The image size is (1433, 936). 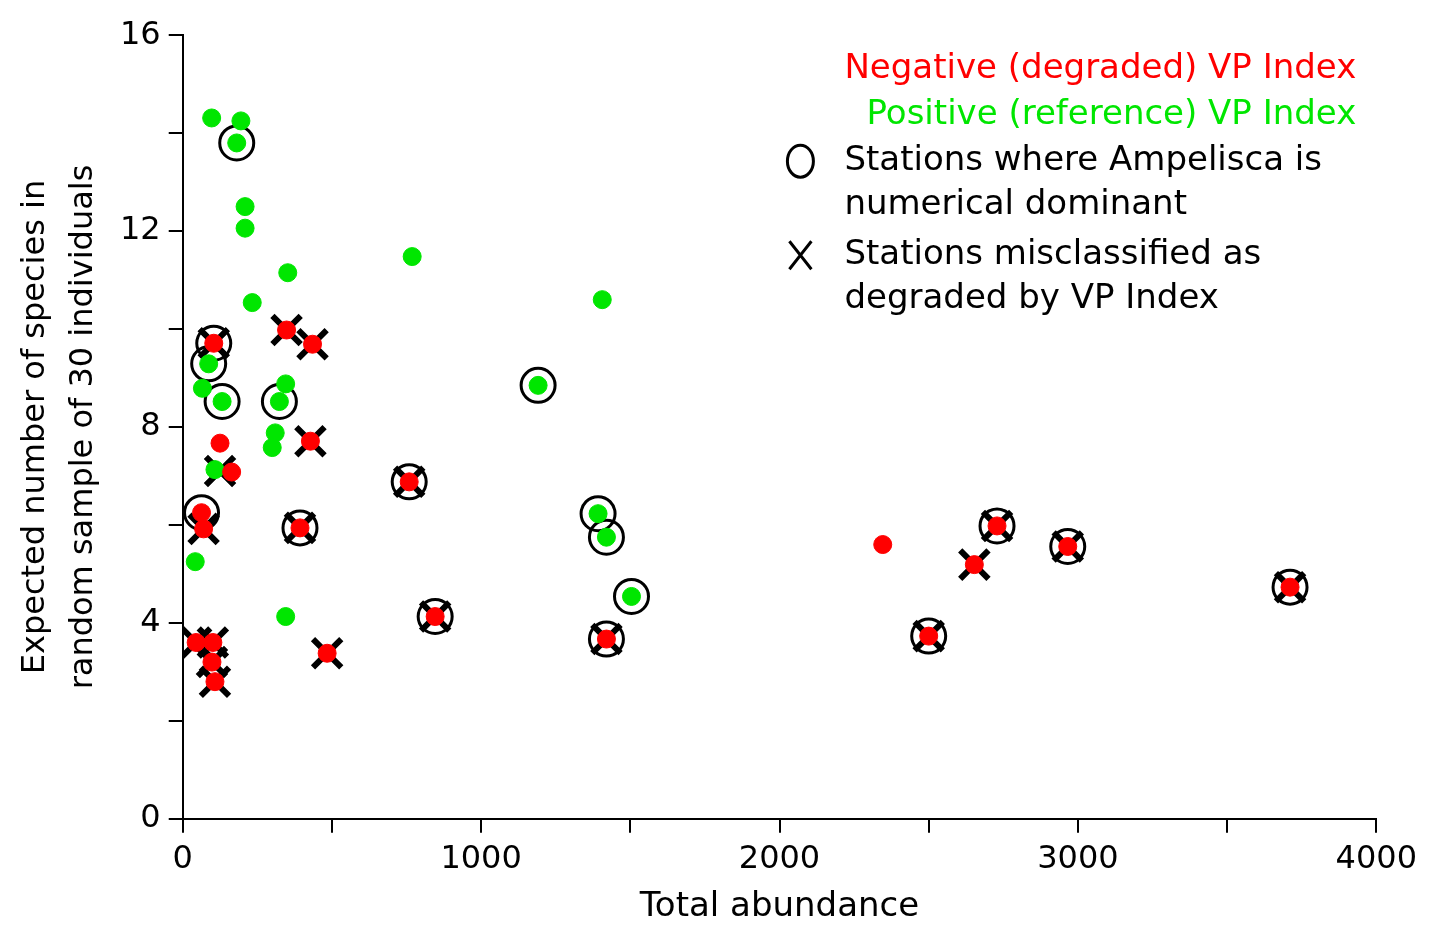 I want to click on y-tick-label: 4, so click(x=150, y=620).